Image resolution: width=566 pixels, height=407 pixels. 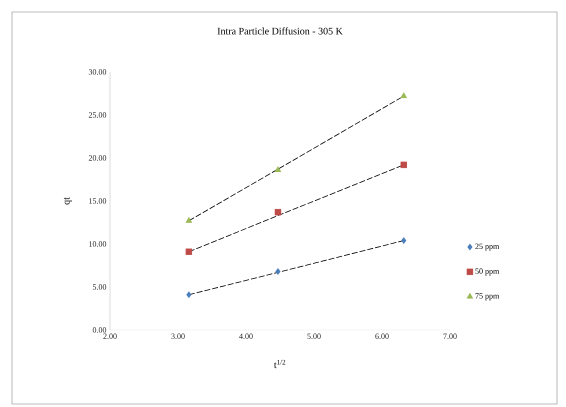 I want to click on x-tick-label: 7.00, so click(x=450, y=336).